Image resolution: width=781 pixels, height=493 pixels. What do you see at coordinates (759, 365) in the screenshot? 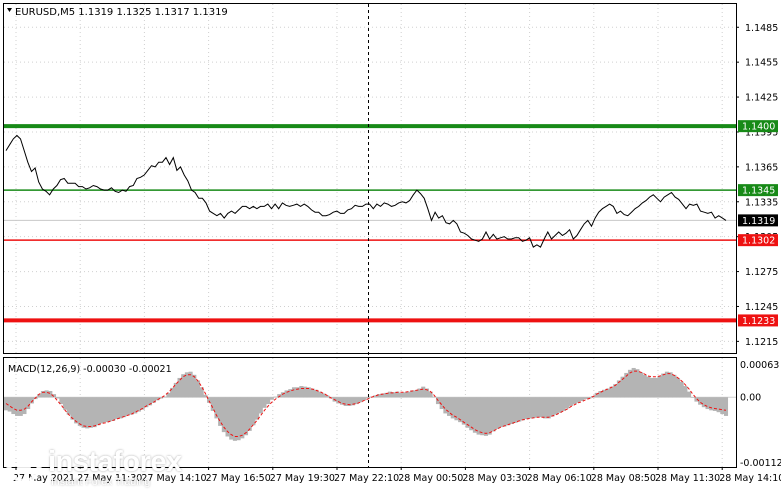
I see `macd-axis-label-top: 0.00063` at bounding box center [759, 365].